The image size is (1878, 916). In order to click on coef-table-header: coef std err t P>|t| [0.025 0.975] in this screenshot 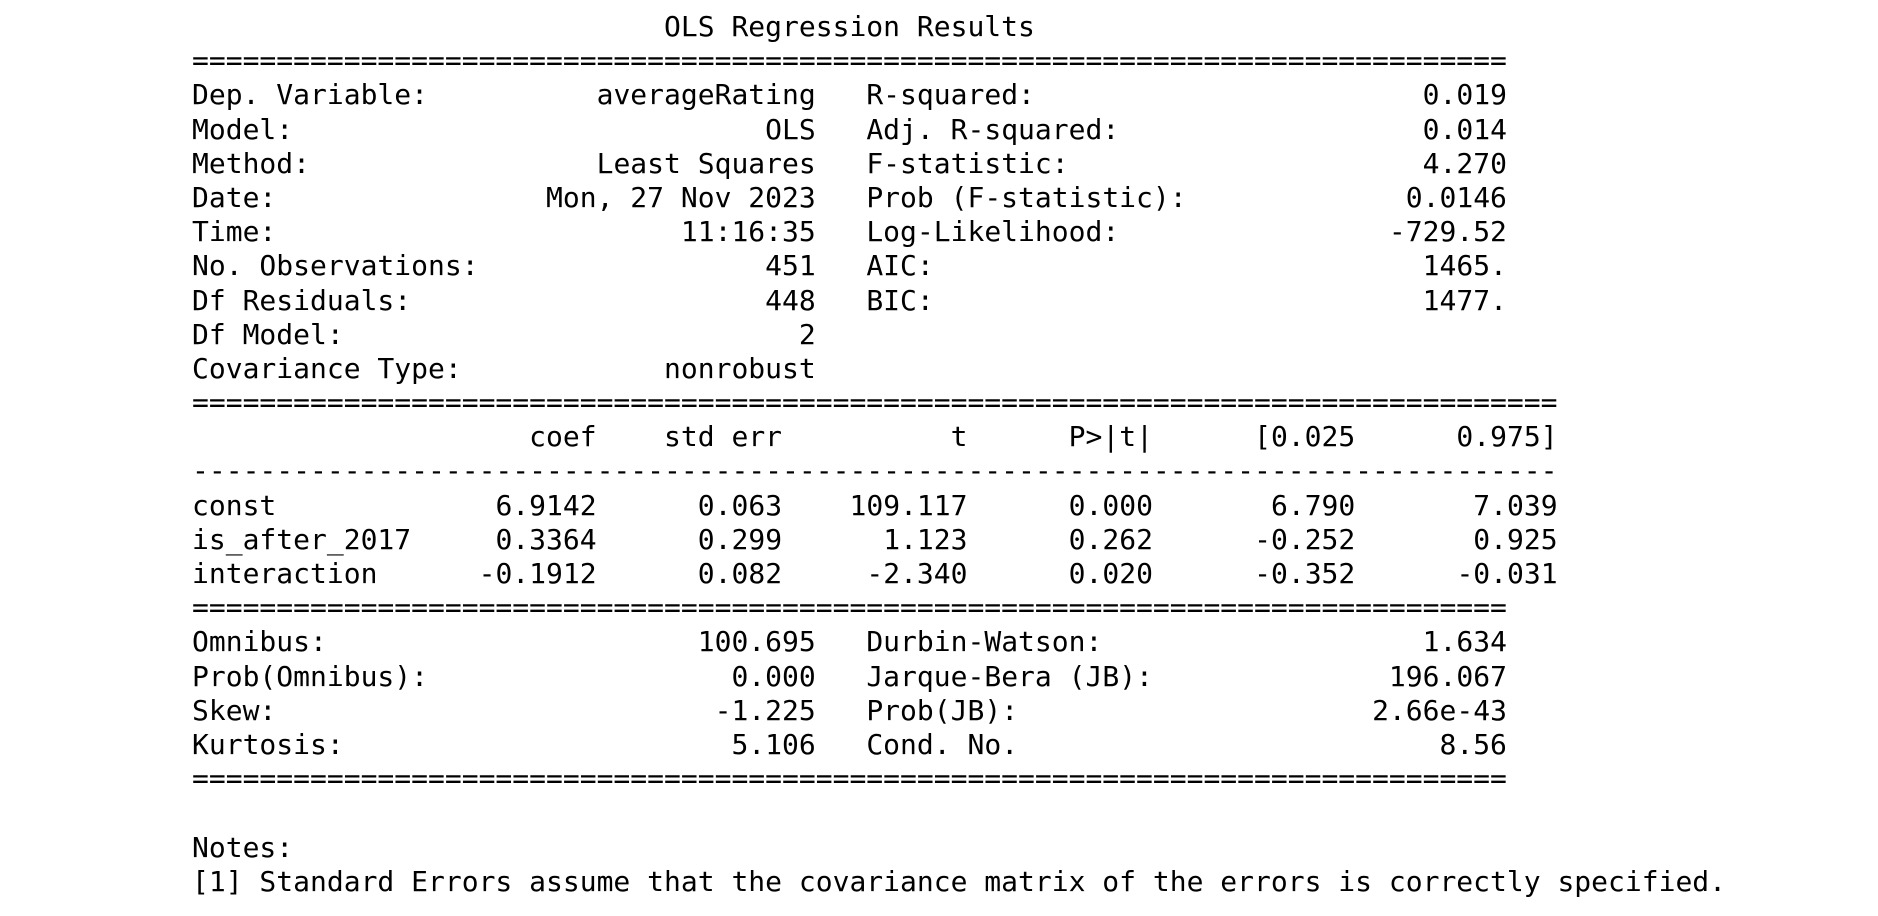, I will do `click(959, 437)`.